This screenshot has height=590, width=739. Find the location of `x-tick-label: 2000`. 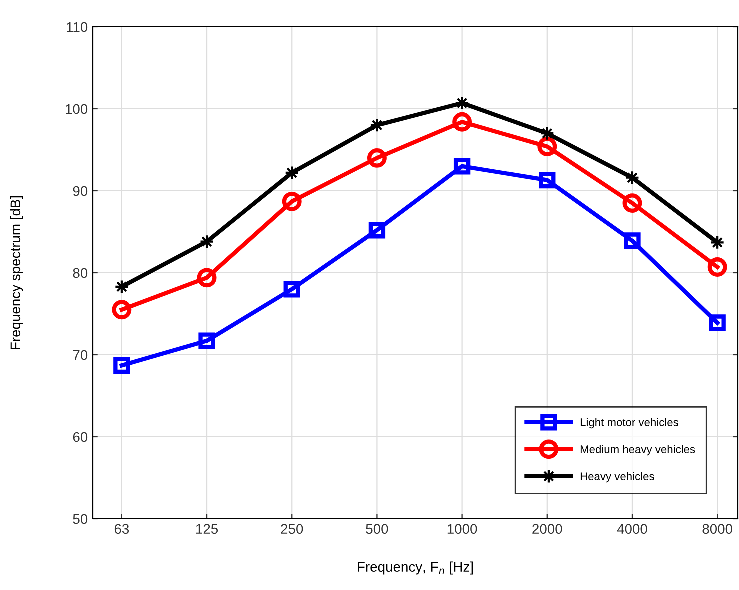

x-tick-label: 2000 is located at coordinates (547, 529).